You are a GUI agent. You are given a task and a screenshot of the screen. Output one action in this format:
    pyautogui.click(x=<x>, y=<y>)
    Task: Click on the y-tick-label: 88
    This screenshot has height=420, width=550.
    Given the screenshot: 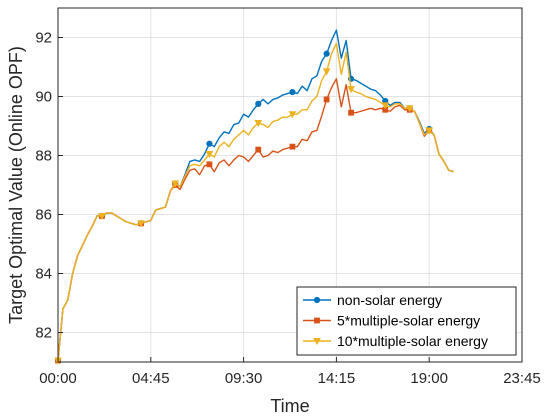 What is the action you would take?
    pyautogui.click(x=43, y=156)
    